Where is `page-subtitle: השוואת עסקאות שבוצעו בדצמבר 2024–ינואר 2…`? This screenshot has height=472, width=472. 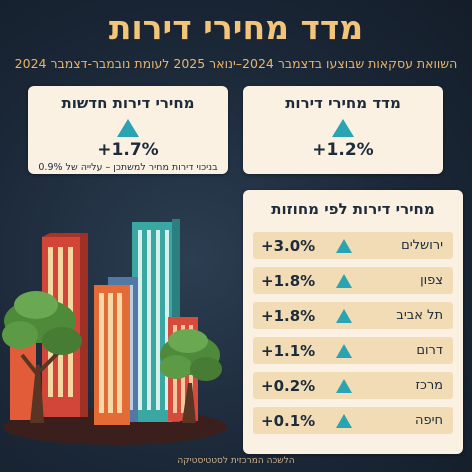
page-subtitle: השוואת עסקאות שבוצעו בדצמבר 2024–ינואר 2… is located at coordinates (236, 63).